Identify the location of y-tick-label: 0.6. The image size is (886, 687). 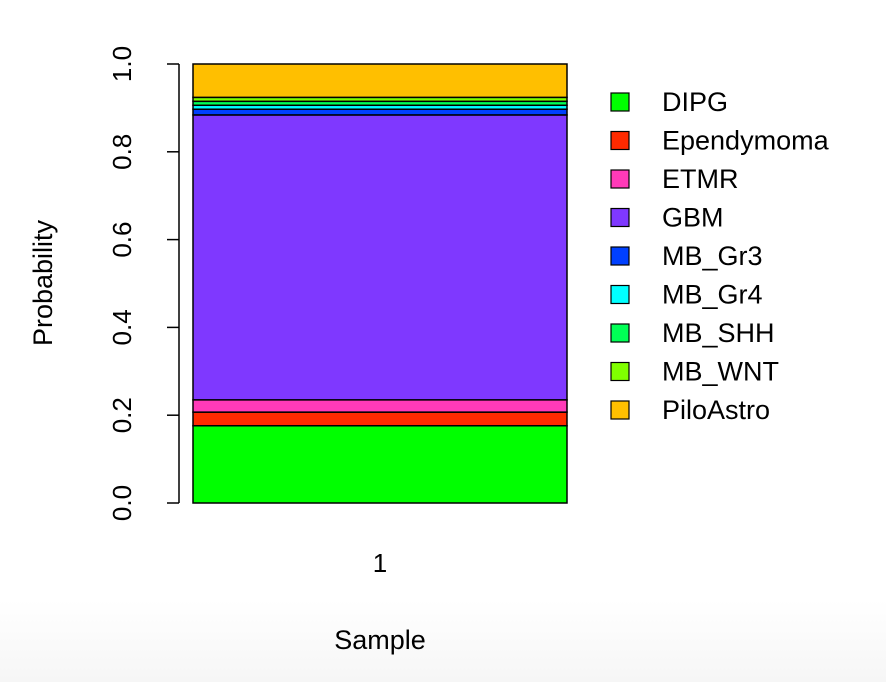
(122, 240).